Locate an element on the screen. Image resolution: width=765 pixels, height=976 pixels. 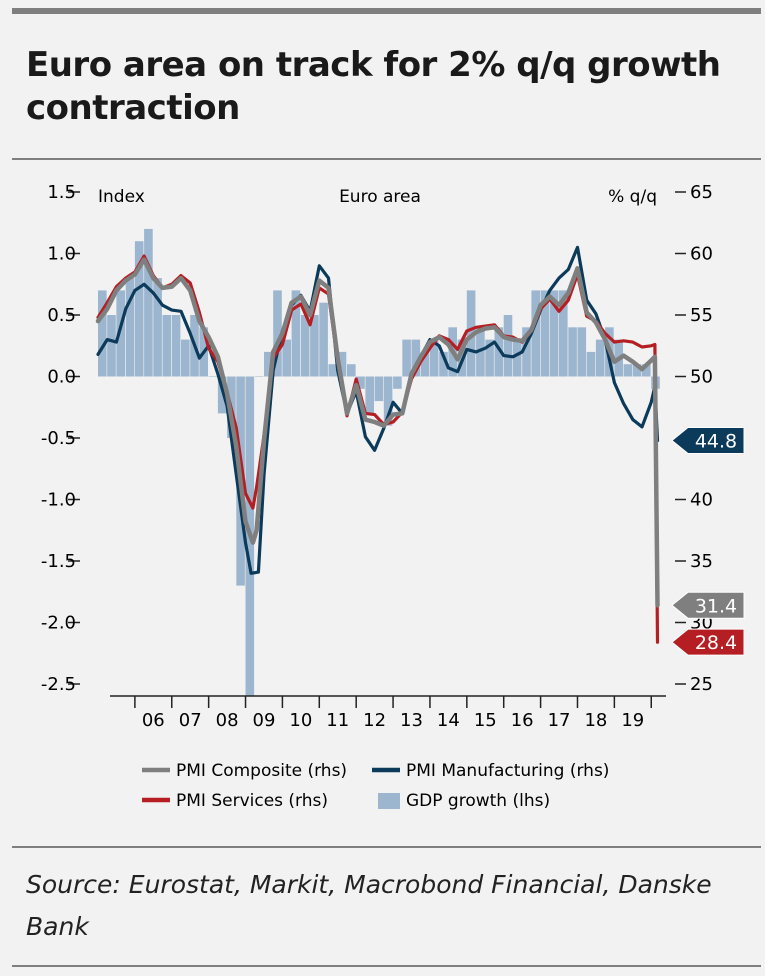
legend-label: PMI Composite (rhs) is located at coordinates (261, 771).